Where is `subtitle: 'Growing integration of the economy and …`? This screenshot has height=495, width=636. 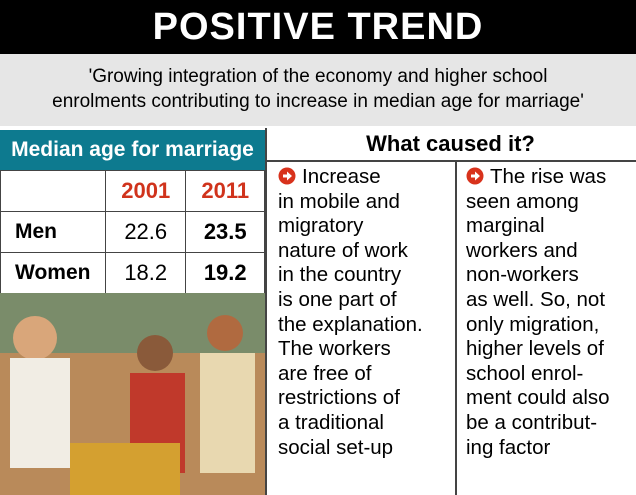 subtitle: 'Growing integration of the economy and … is located at coordinates (318, 90).